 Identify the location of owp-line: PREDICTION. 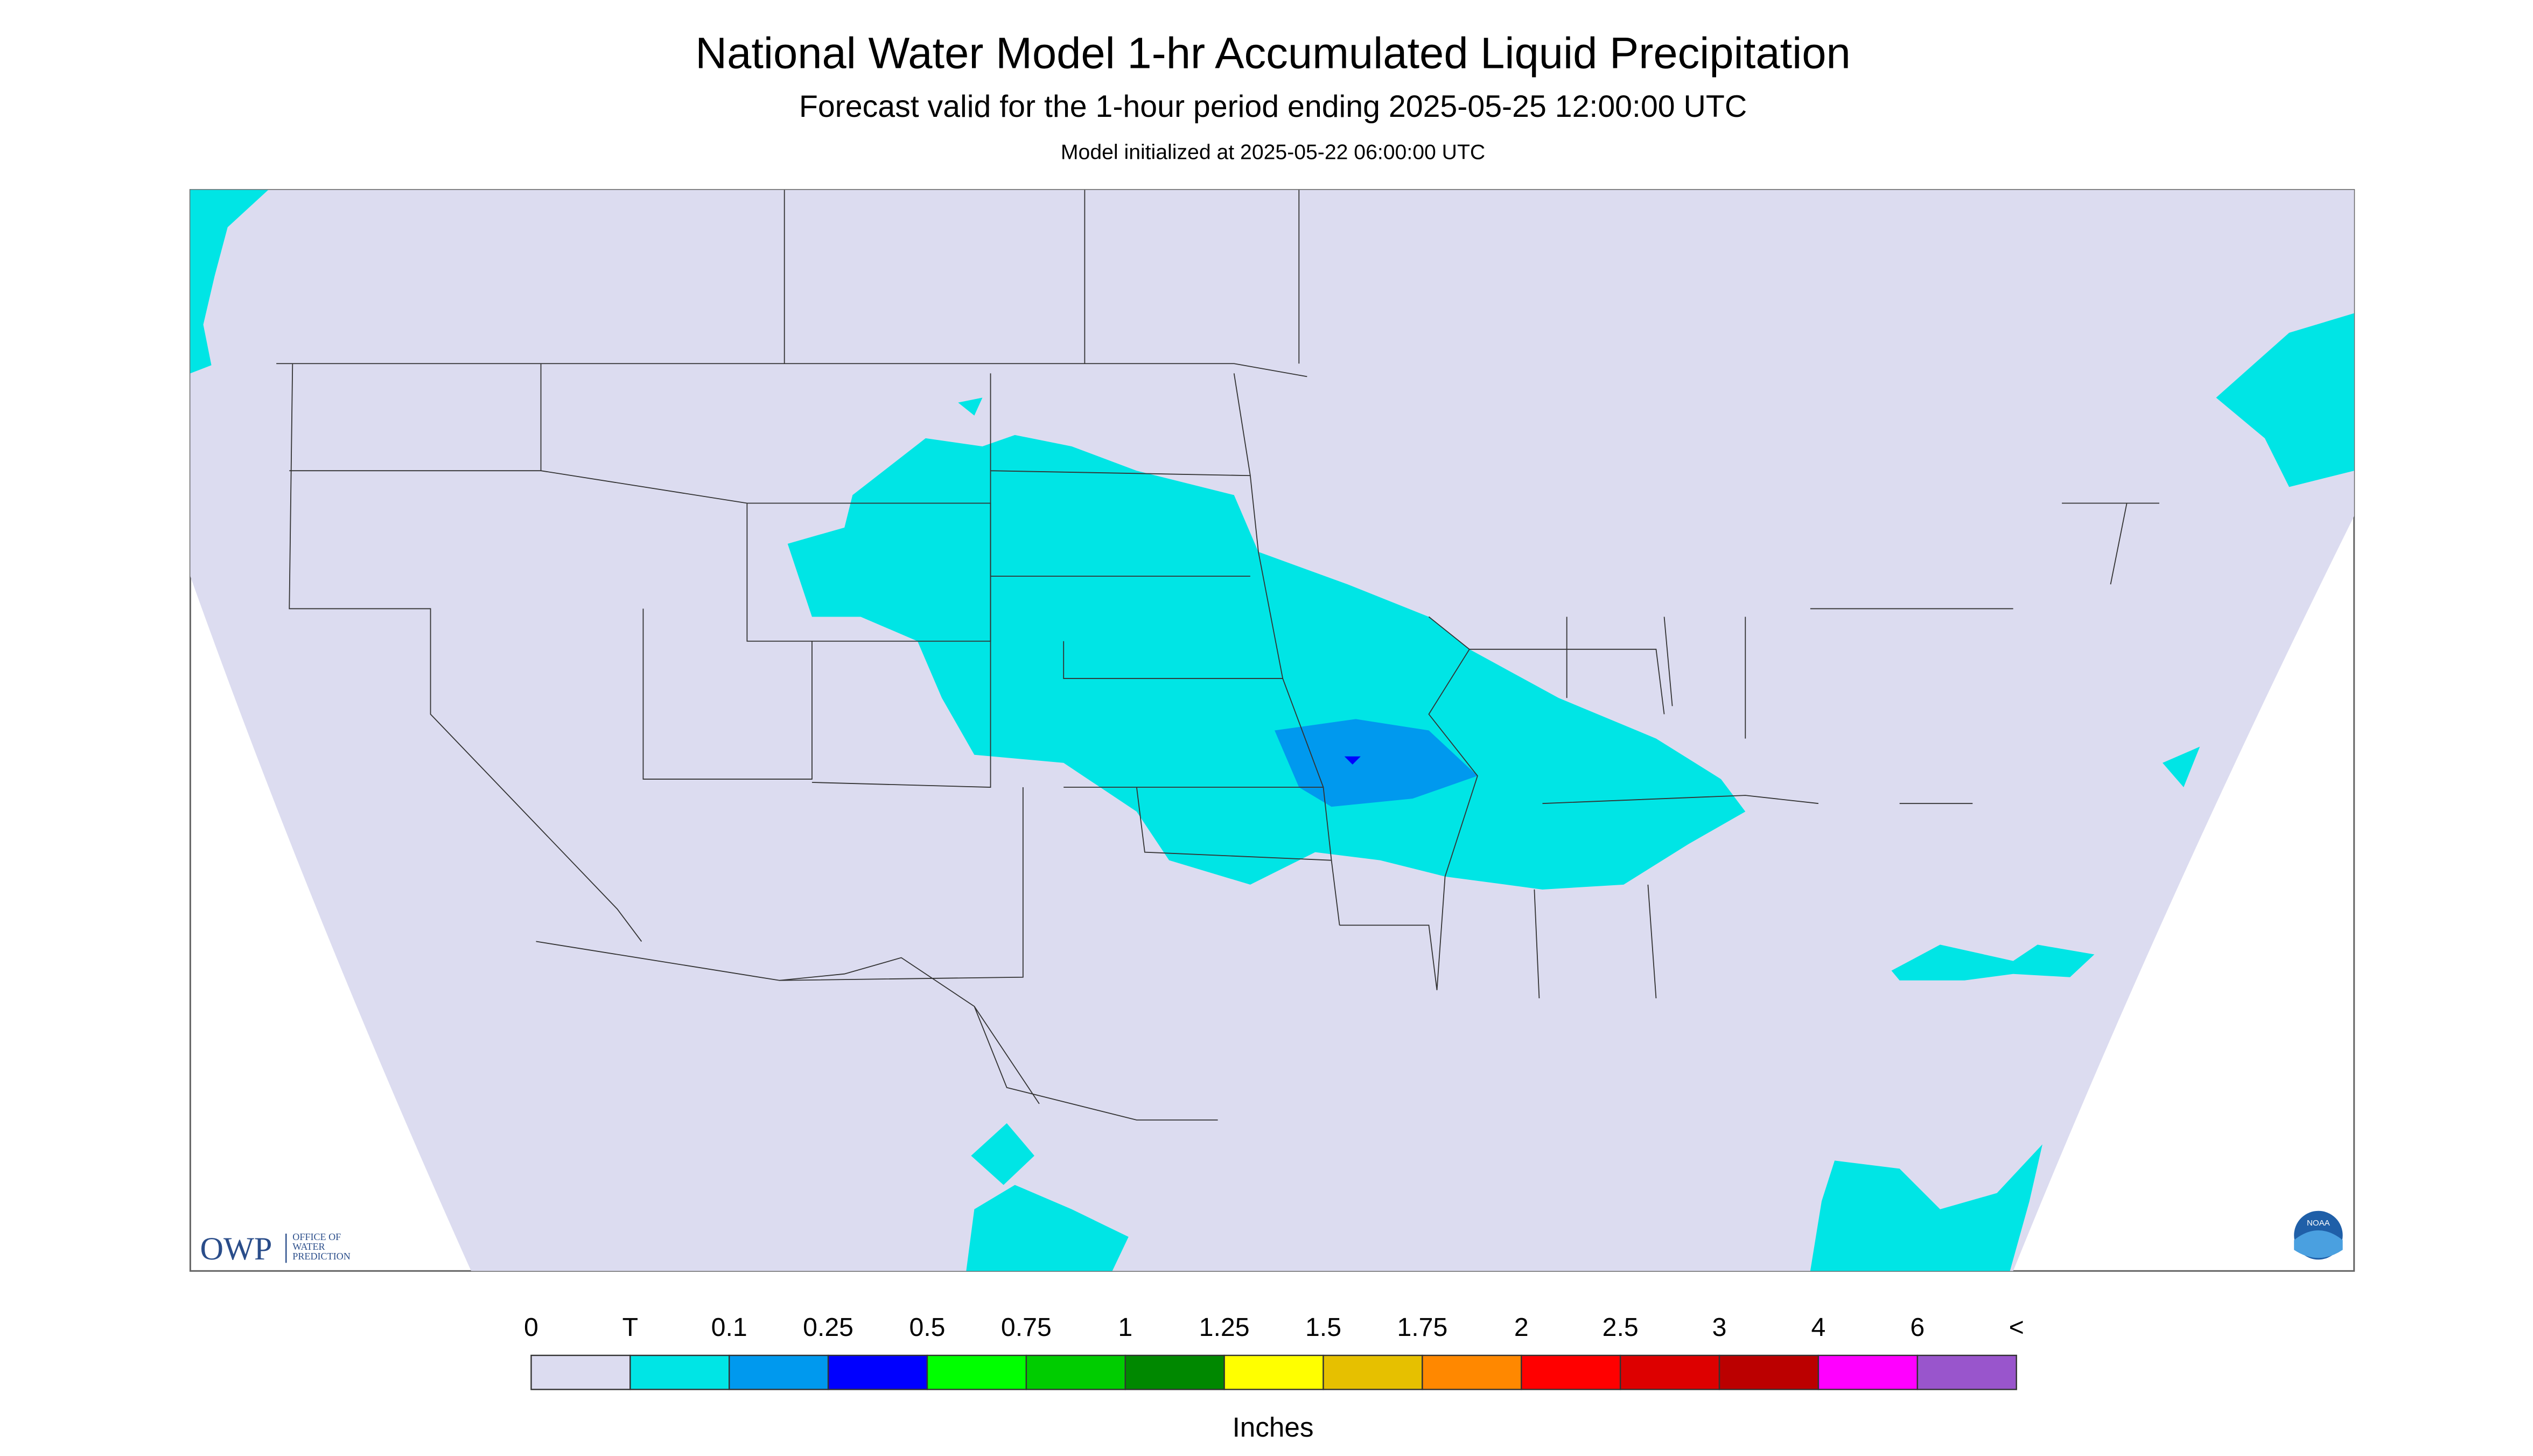
(321, 1256).